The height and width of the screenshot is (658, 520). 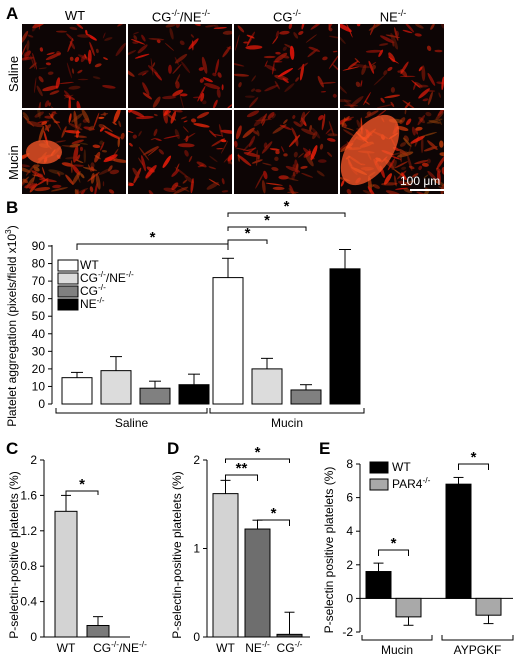 I want to click on panel-d-letter: D, so click(x=173, y=448).